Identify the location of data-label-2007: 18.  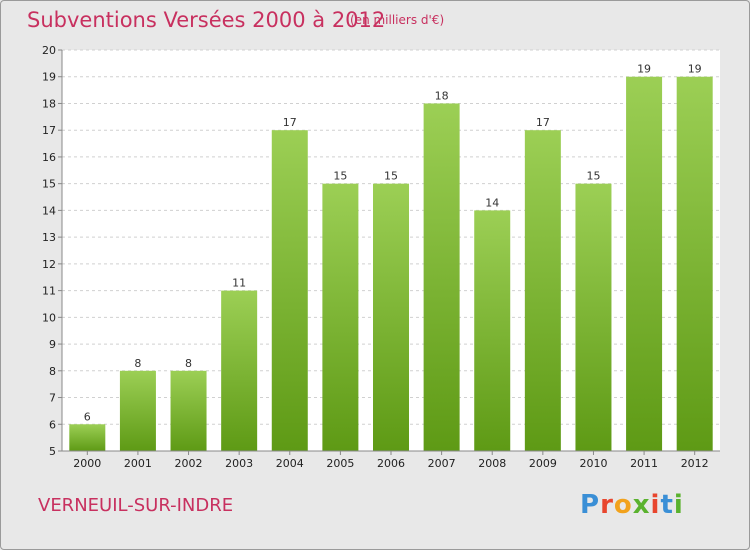
(442, 95).